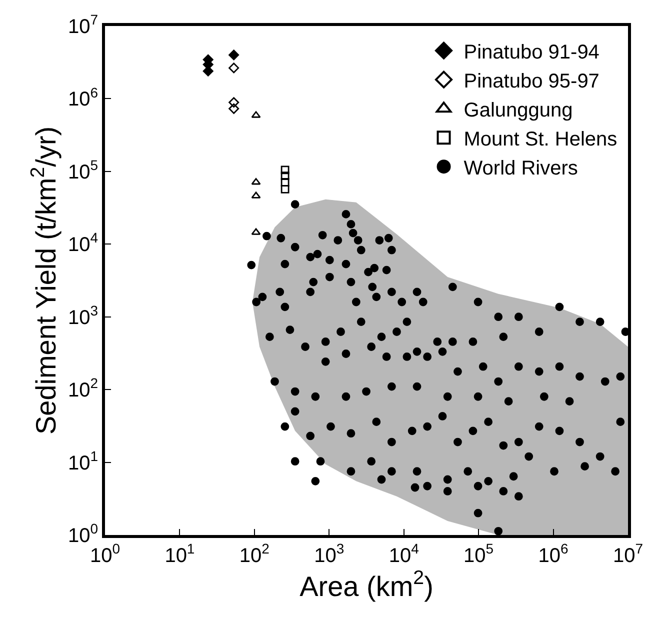  Describe the element at coordinates (83, 97) in the screenshot. I see `y-tick-label: 10$^{6}$` at that location.